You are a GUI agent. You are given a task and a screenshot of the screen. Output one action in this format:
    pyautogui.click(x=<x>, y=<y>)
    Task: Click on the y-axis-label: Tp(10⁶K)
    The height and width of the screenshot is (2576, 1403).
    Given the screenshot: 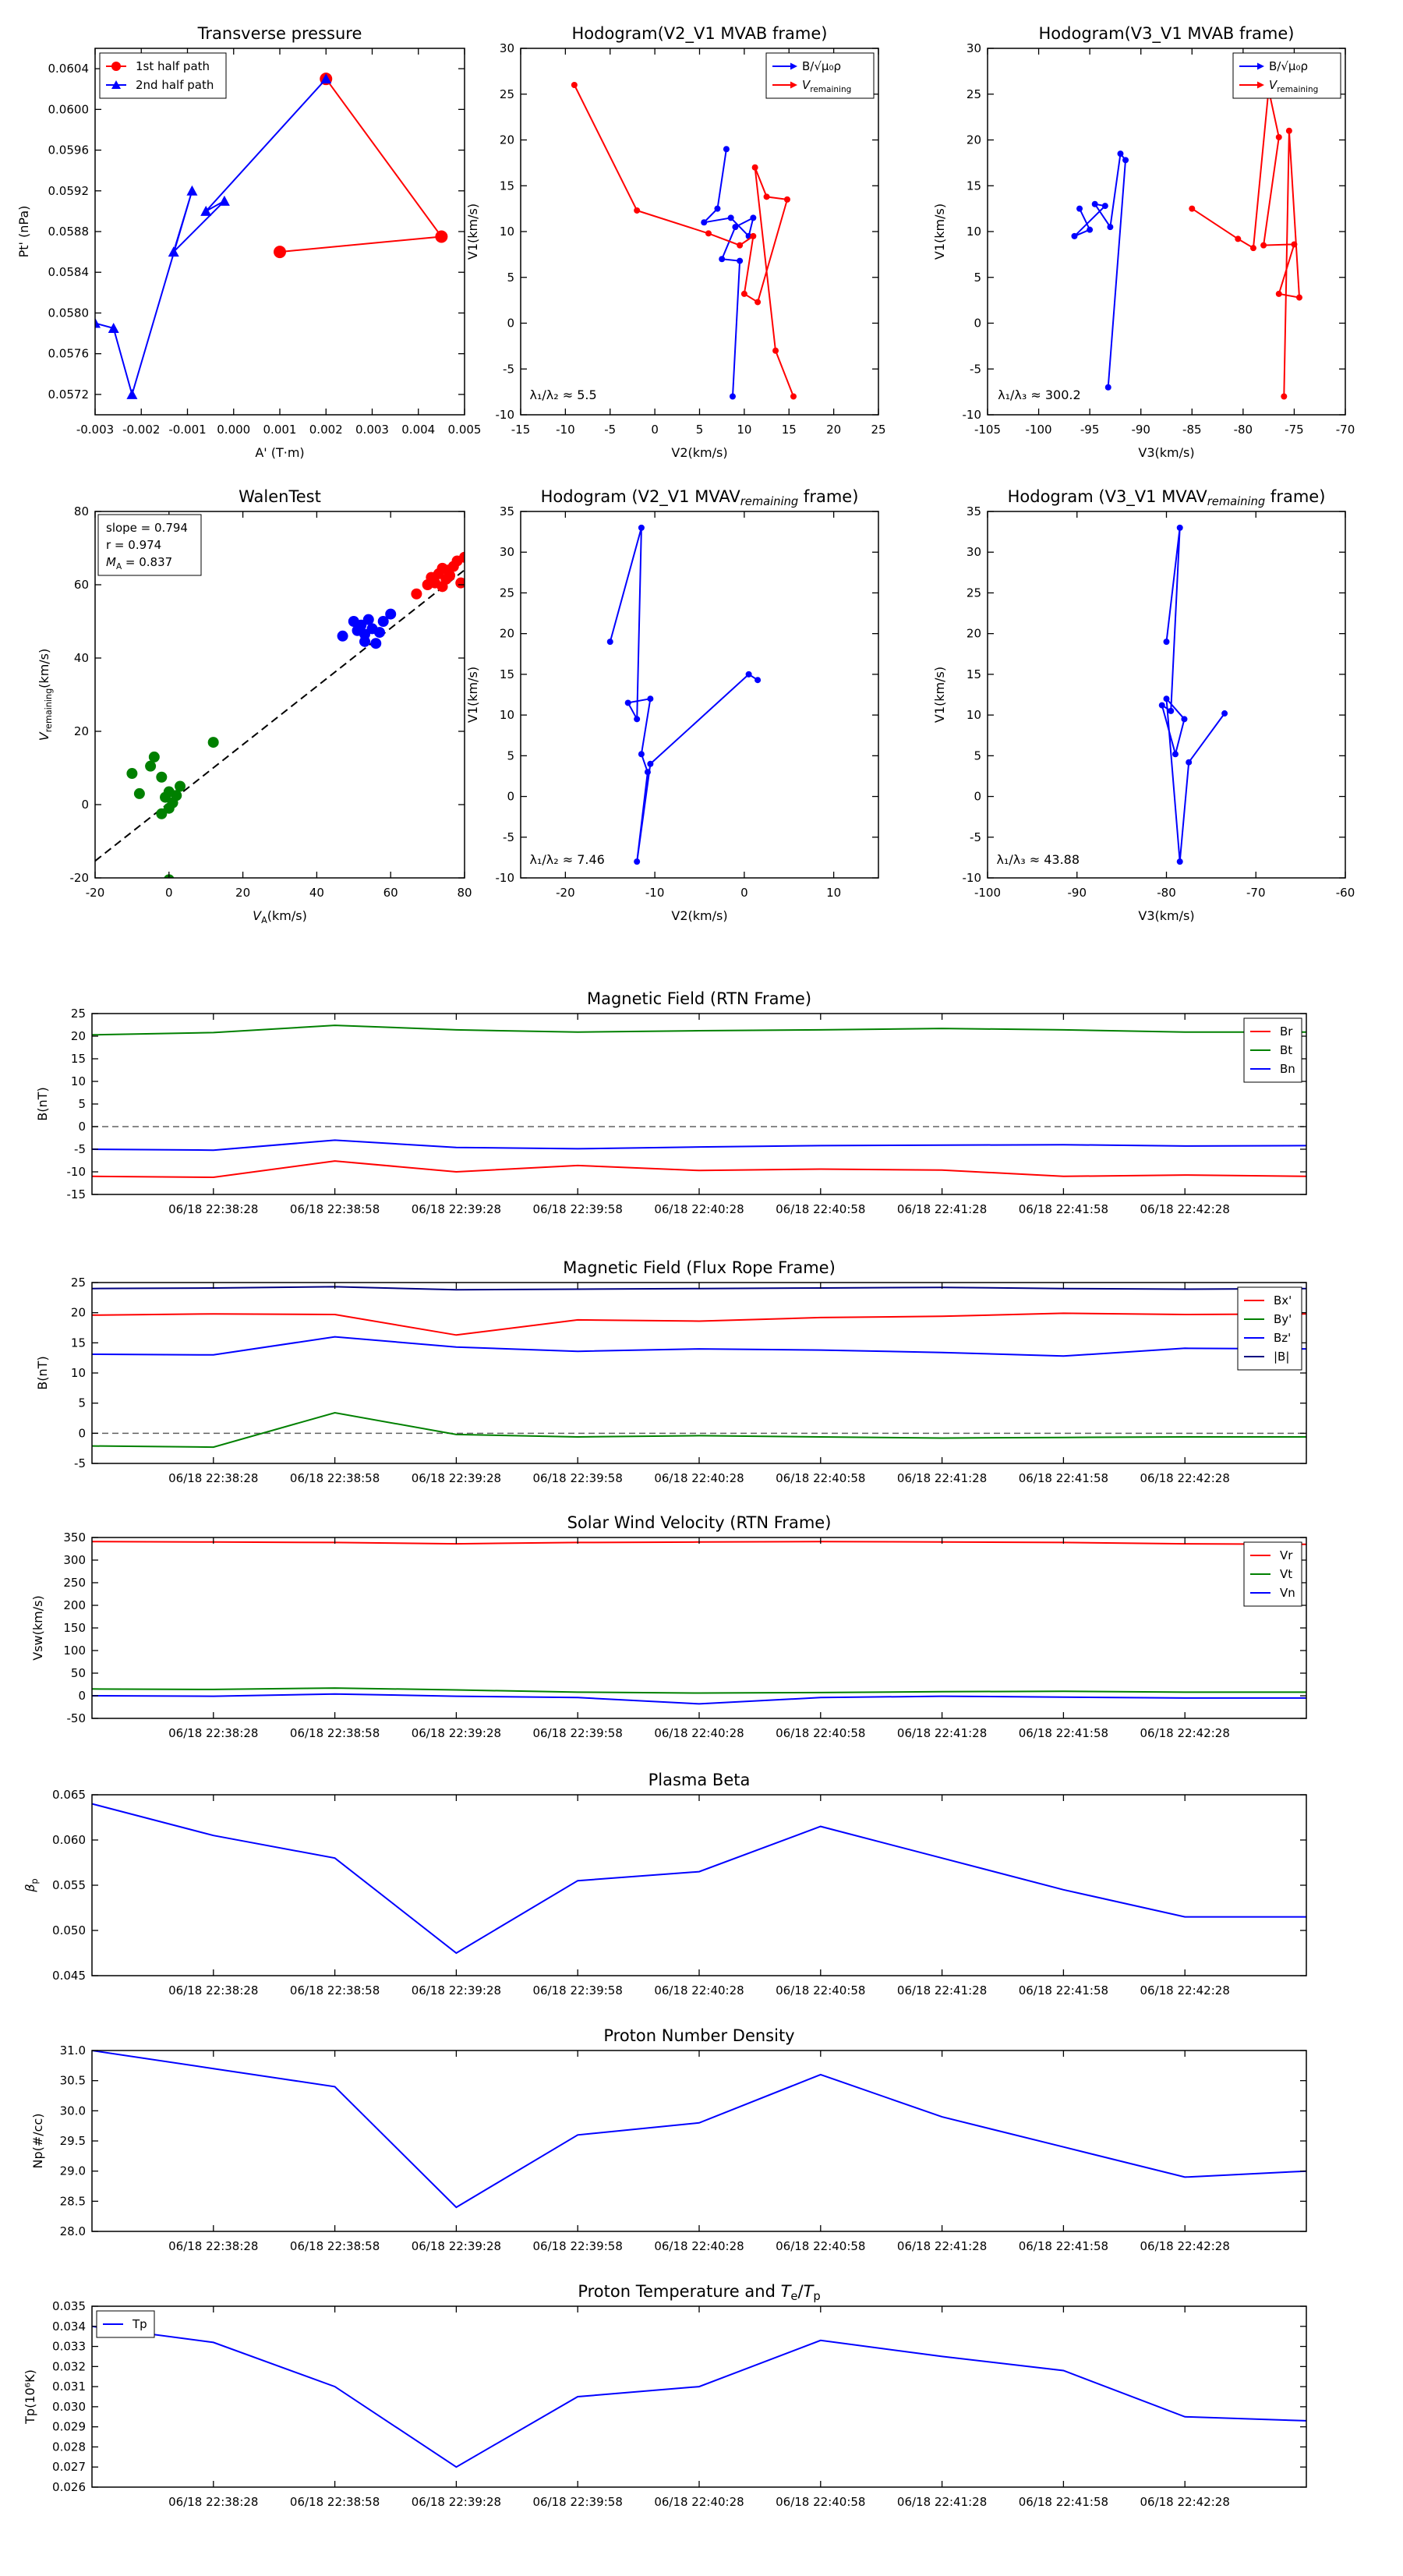 What is the action you would take?
    pyautogui.click(x=30, y=2397)
    